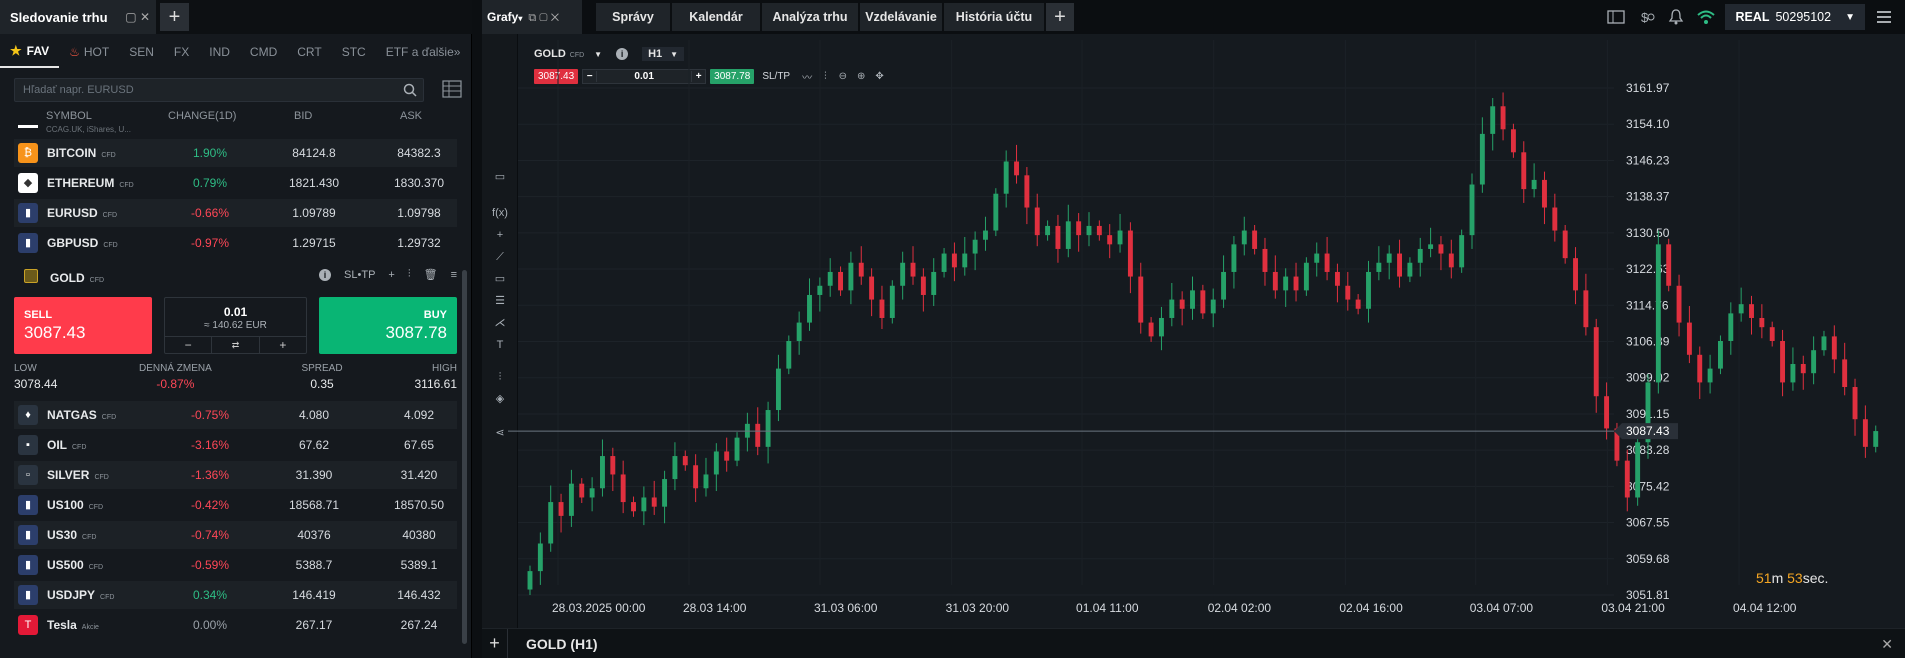  What do you see at coordinates (309, 52) in the screenshot?
I see `filter-tab-crt: CRT` at bounding box center [309, 52].